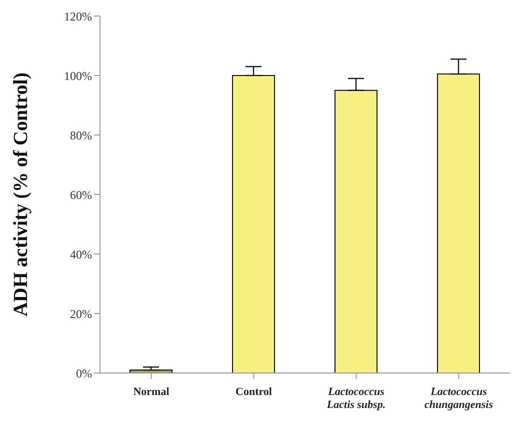 The width and height of the screenshot is (524, 429). What do you see at coordinates (78, 16) in the screenshot?
I see `y-tick-label: 120%` at bounding box center [78, 16].